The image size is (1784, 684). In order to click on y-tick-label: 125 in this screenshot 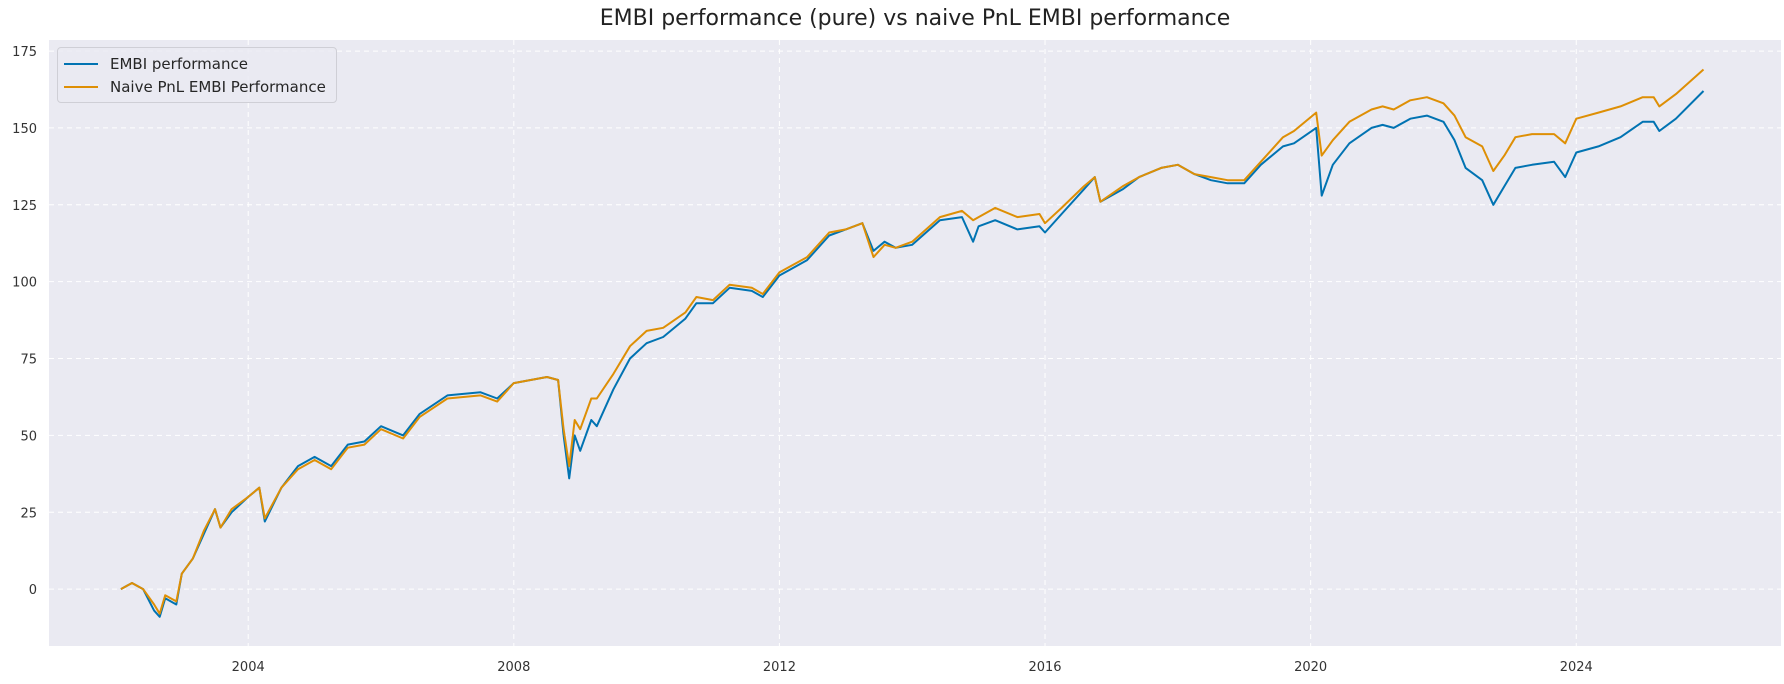, I will do `click(24, 206)`.